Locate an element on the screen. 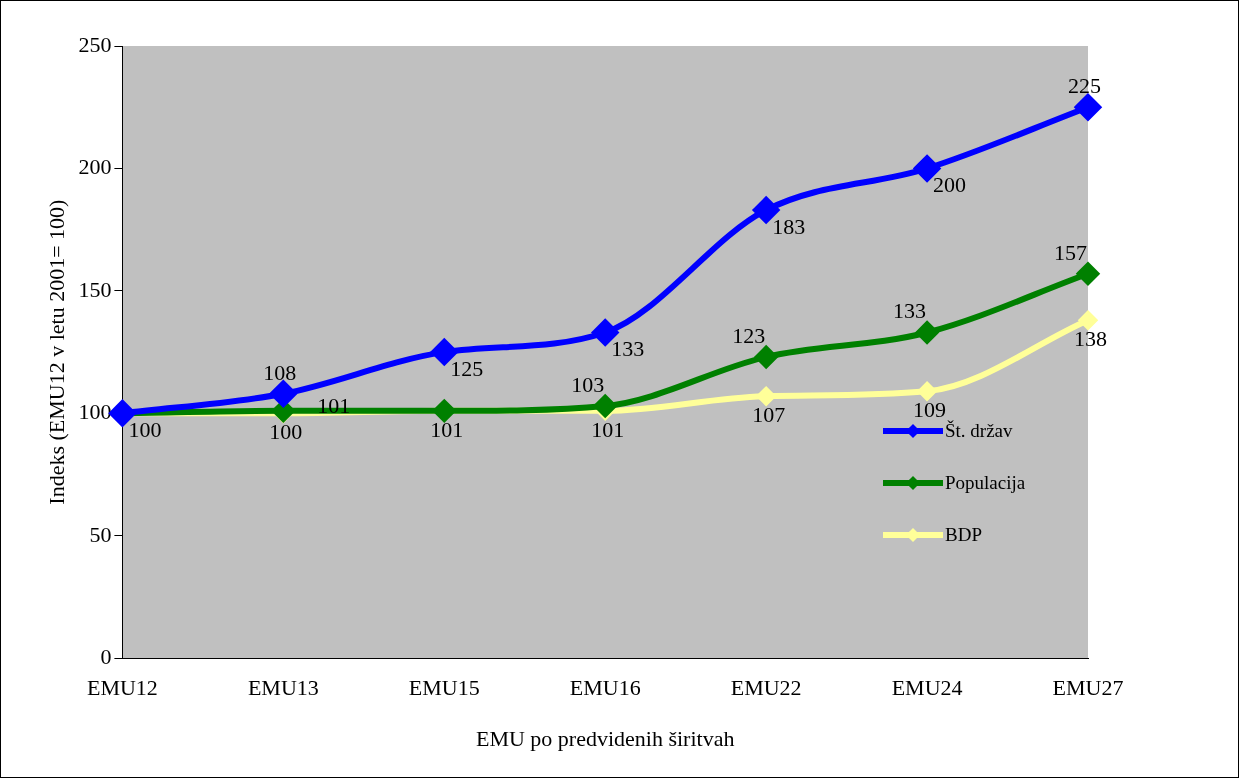  y-axis-title: Indeks (EMU12 v letu 2001= 100) is located at coordinates (56, 352).